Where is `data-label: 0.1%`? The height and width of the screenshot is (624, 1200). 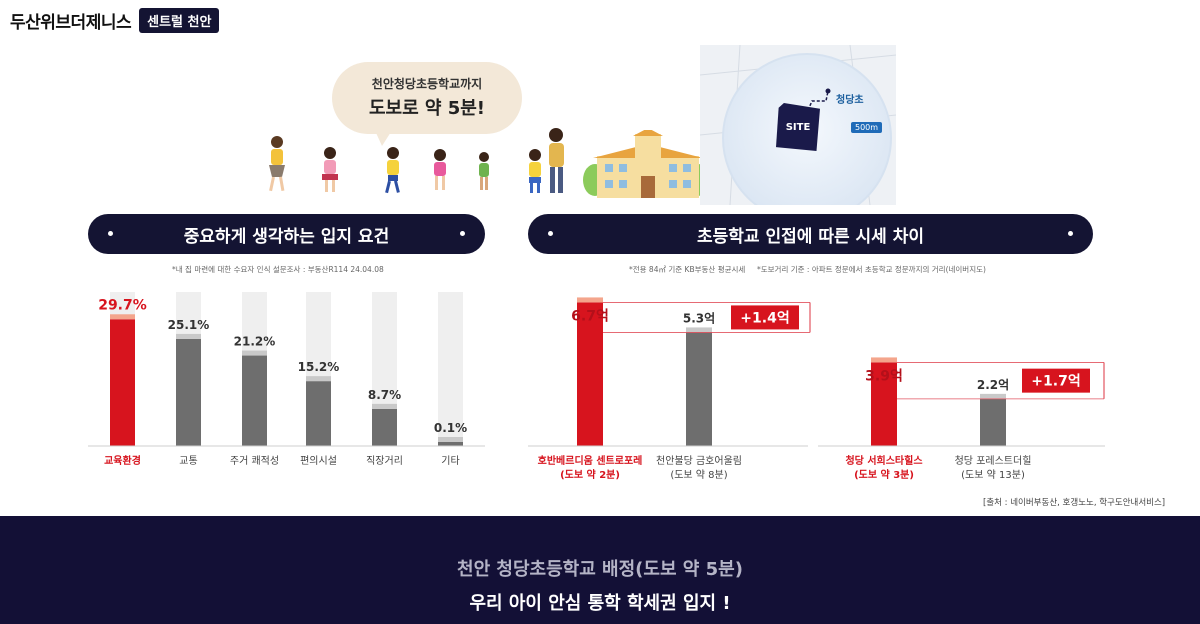 data-label: 0.1% is located at coordinates (450, 428).